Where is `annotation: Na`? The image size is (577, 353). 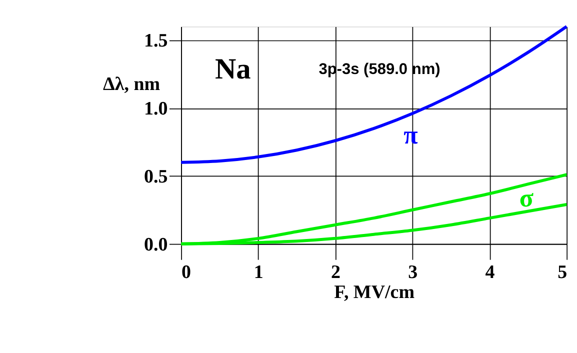
annotation: Na is located at coordinates (233, 69).